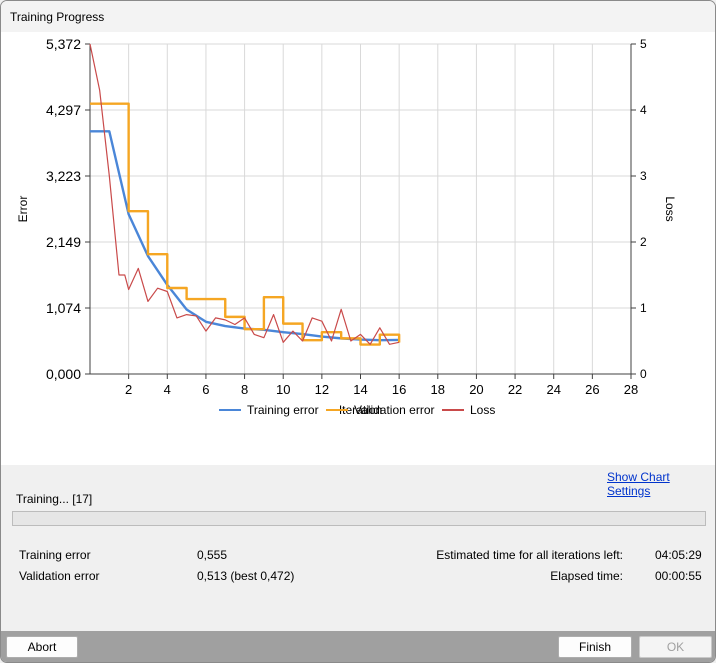 This screenshot has width=716, height=663. What do you see at coordinates (57, 17) in the screenshot?
I see `window-title: Training Progress` at bounding box center [57, 17].